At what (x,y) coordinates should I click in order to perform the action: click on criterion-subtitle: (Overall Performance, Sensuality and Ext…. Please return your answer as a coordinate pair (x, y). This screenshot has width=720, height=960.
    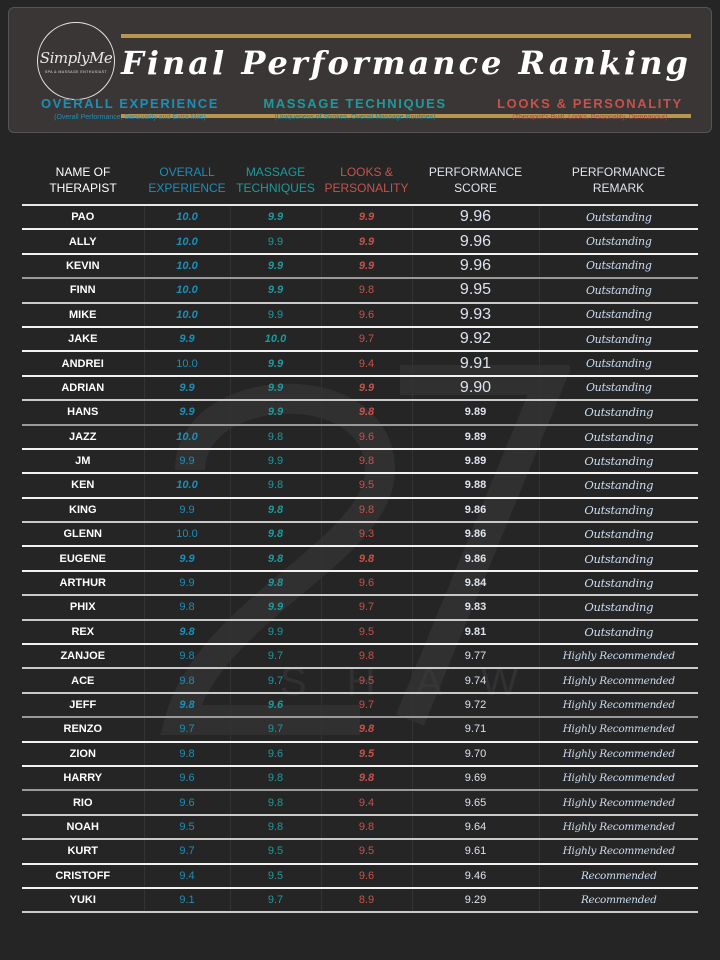
    Looking at the image, I should click on (130, 117).